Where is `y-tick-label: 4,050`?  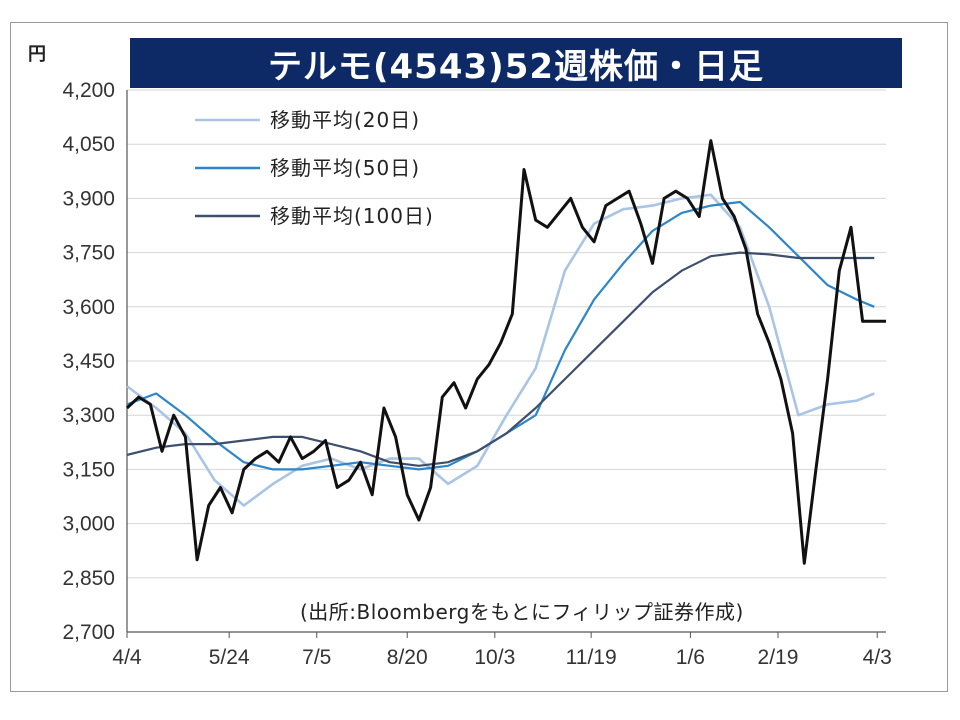 y-tick-label: 4,050 is located at coordinates (88, 144).